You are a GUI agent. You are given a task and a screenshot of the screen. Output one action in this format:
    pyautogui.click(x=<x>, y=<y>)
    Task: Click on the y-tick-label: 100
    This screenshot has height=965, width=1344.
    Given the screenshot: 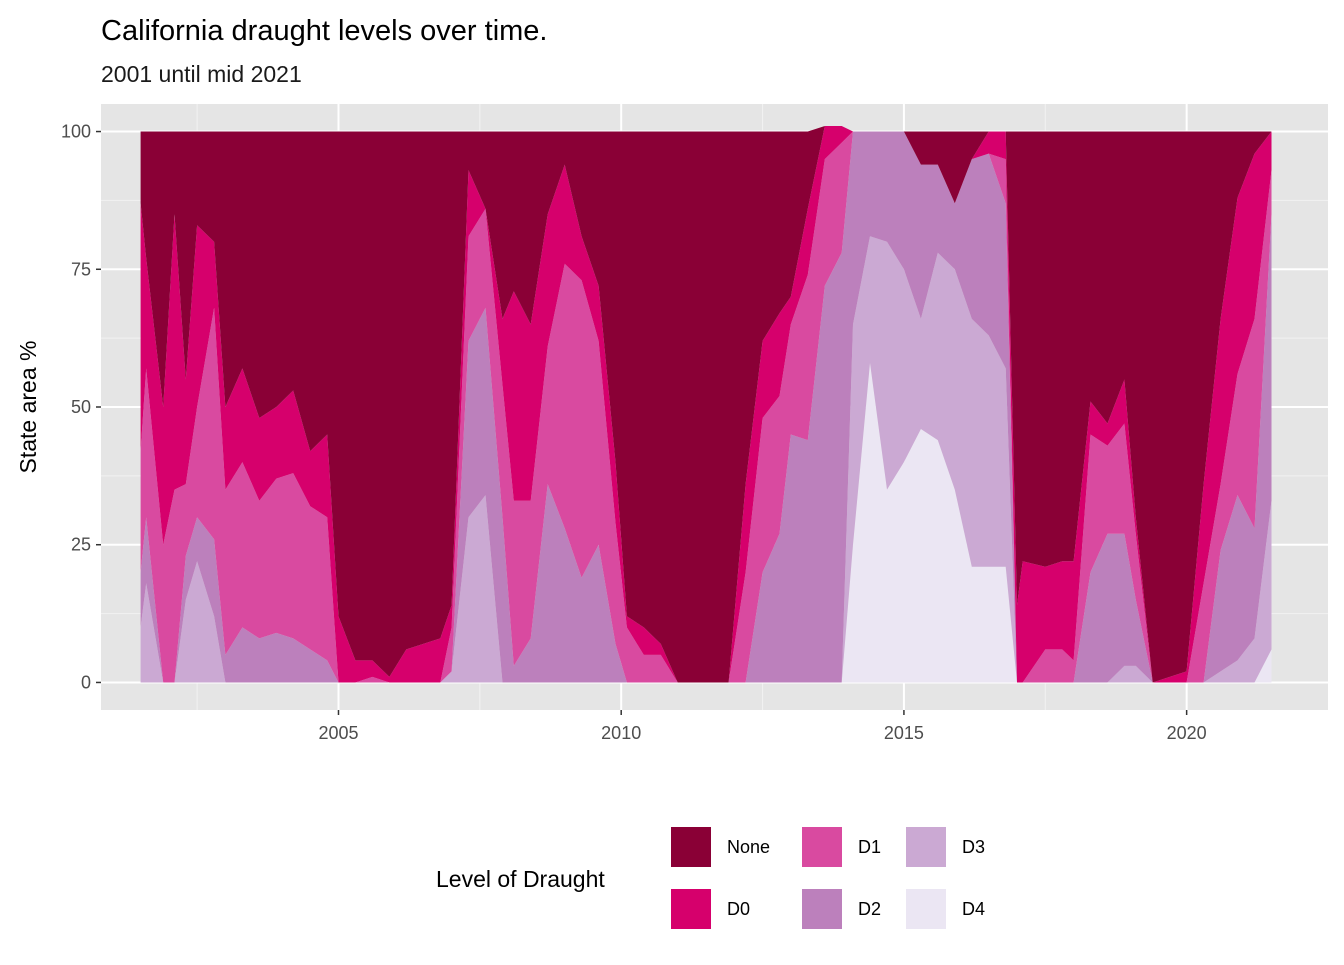 What is the action you would take?
    pyautogui.click(x=76, y=132)
    